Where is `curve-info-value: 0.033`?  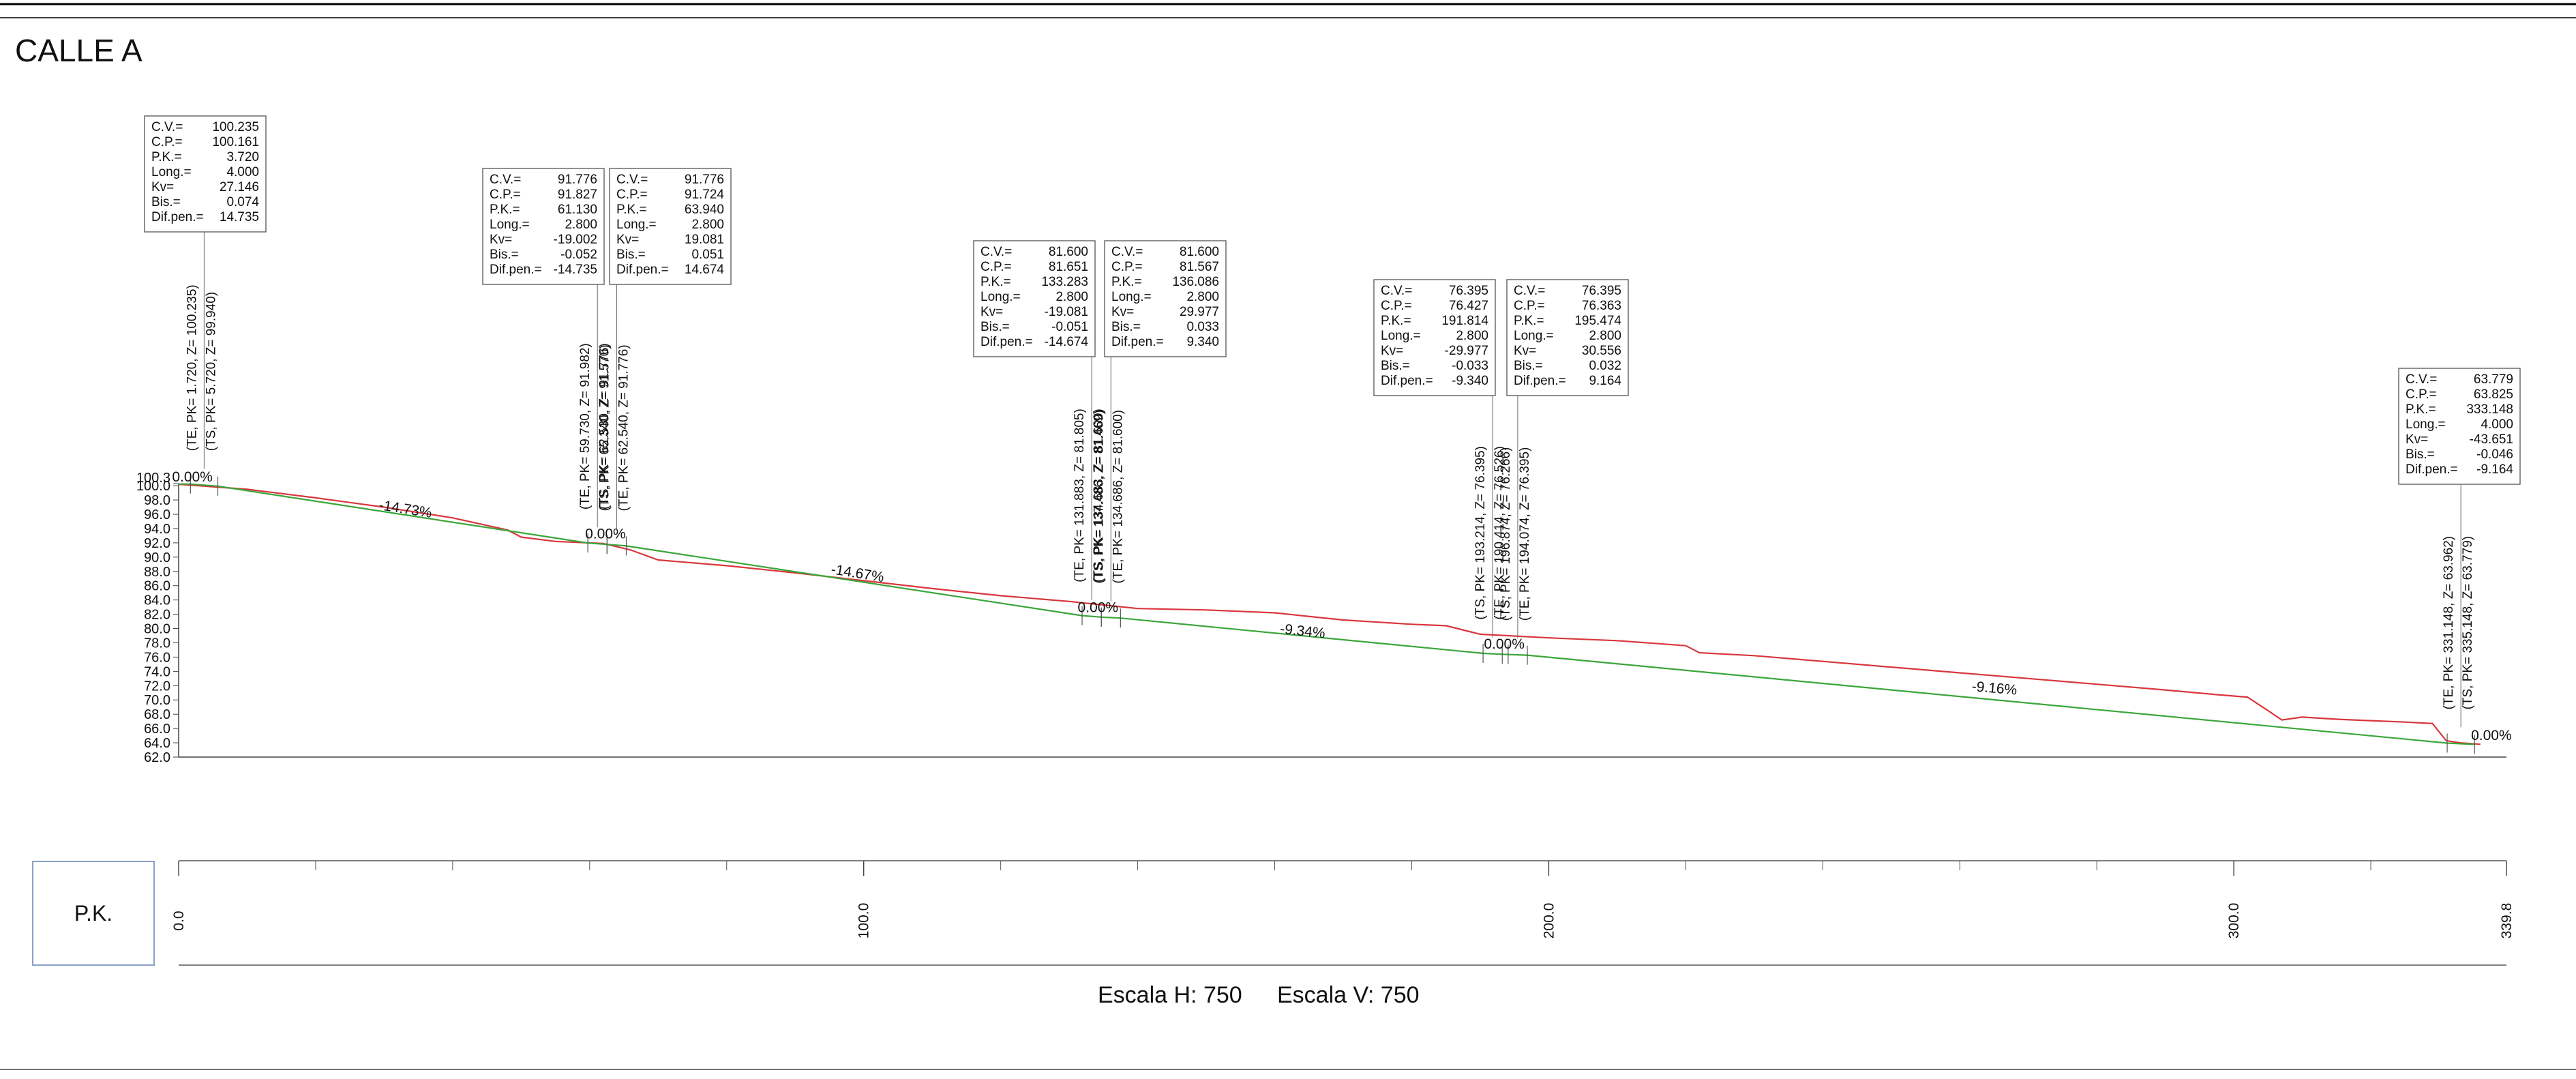 curve-info-value: 0.033 is located at coordinates (1202, 327).